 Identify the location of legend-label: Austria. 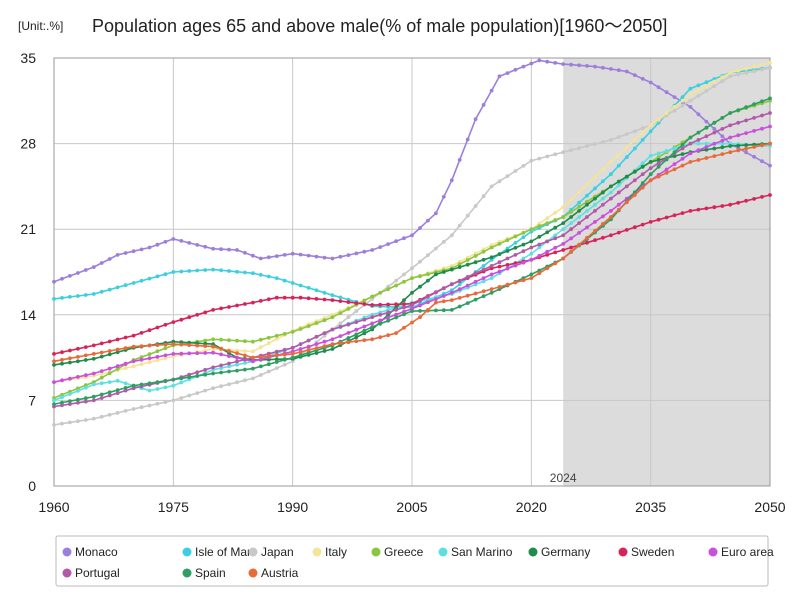
(280, 573).